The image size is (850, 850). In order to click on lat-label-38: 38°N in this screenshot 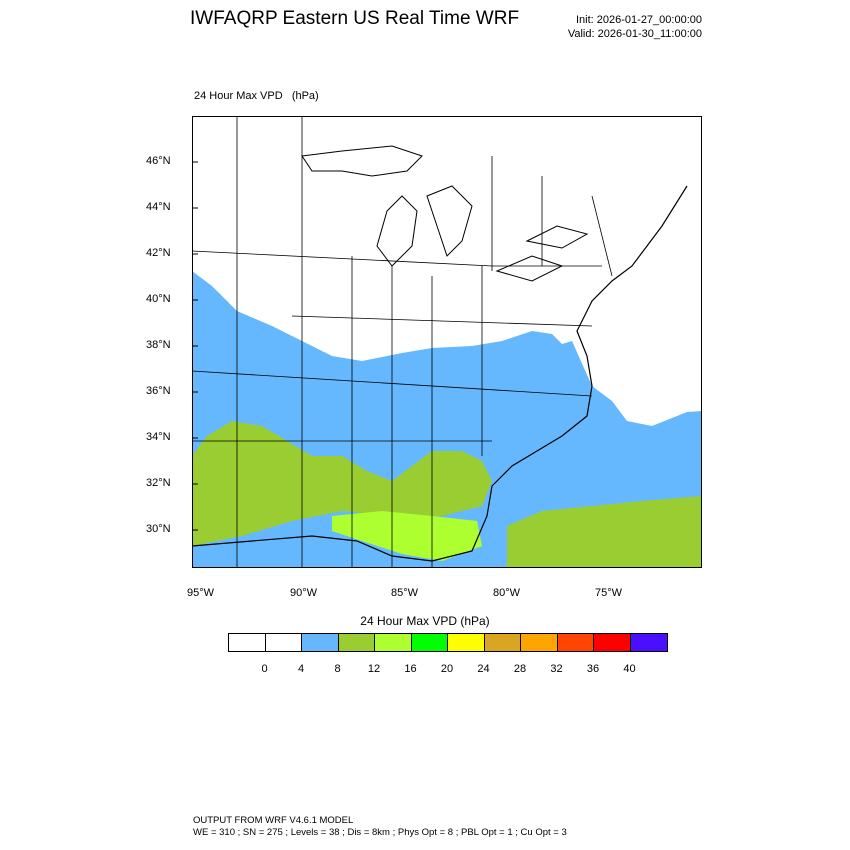, I will do `click(158, 345)`.